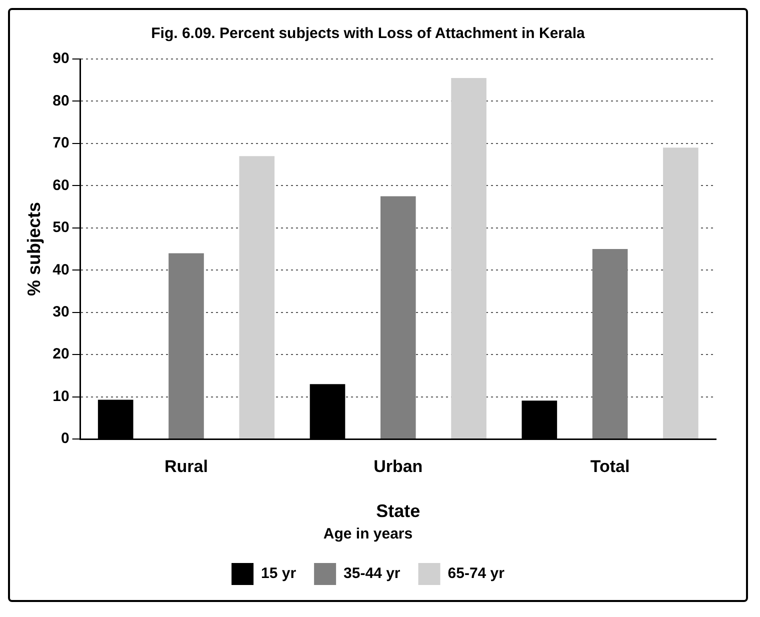  What do you see at coordinates (278, 573) in the screenshot?
I see `legend-label: 15 yr` at bounding box center [278, 573].